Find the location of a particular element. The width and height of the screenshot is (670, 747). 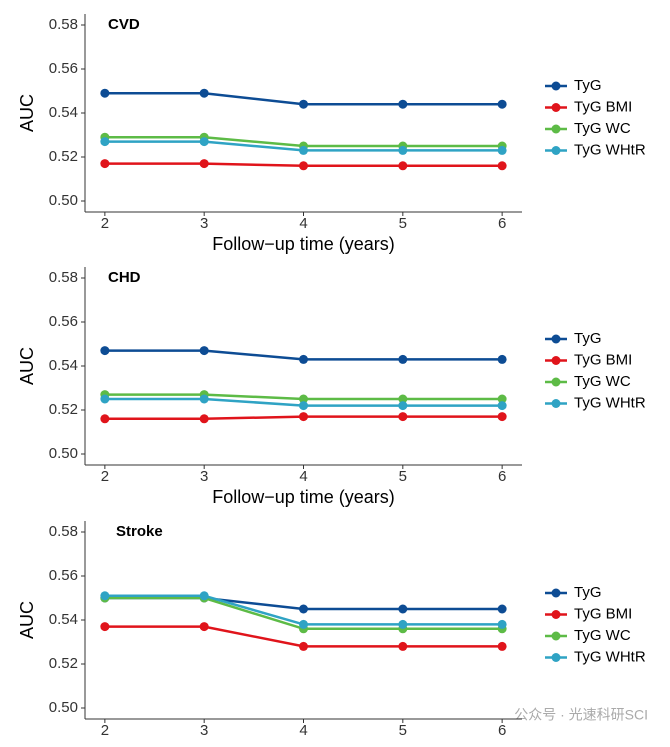

panel-title: CVD is located at coordinates (124, 24).